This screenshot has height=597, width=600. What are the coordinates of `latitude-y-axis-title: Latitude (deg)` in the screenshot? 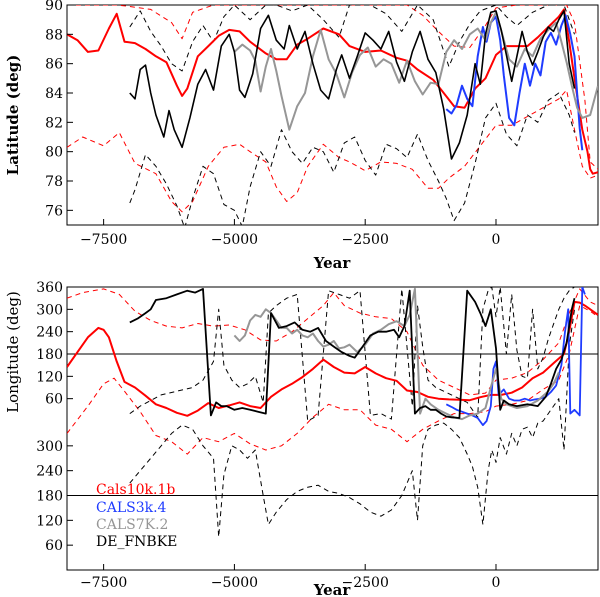 It's located at (13, 115).